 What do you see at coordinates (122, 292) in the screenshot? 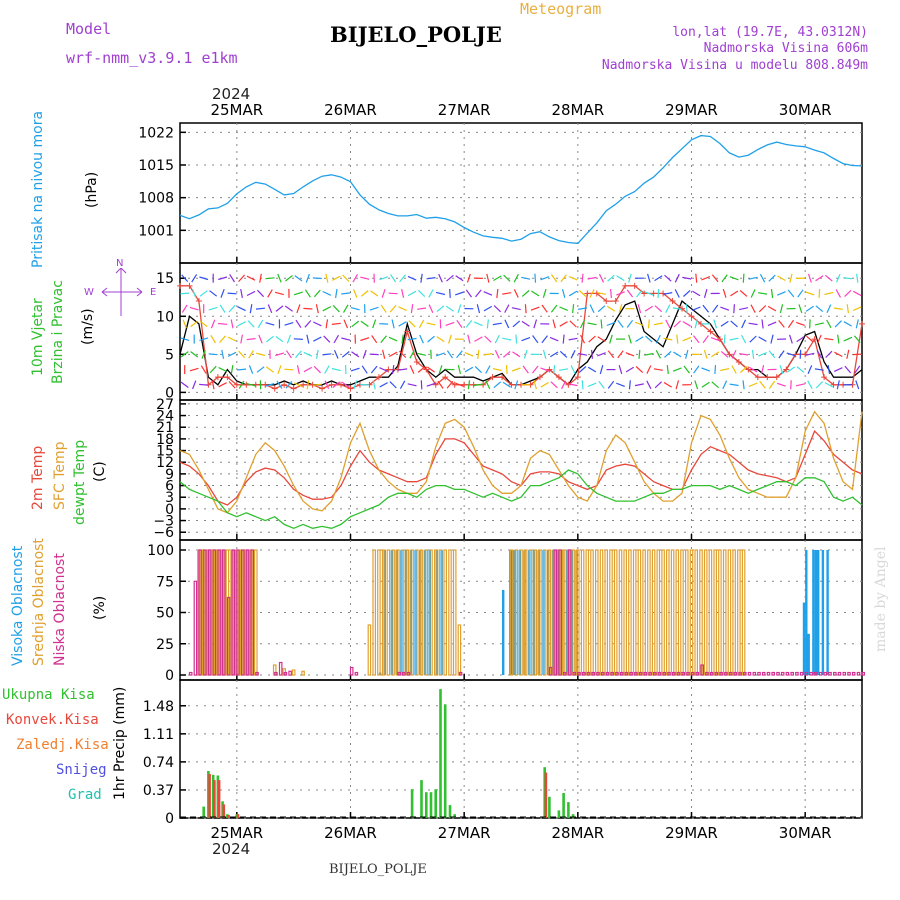
I see `compass-rose-icon` at bounding box center [122, 292].